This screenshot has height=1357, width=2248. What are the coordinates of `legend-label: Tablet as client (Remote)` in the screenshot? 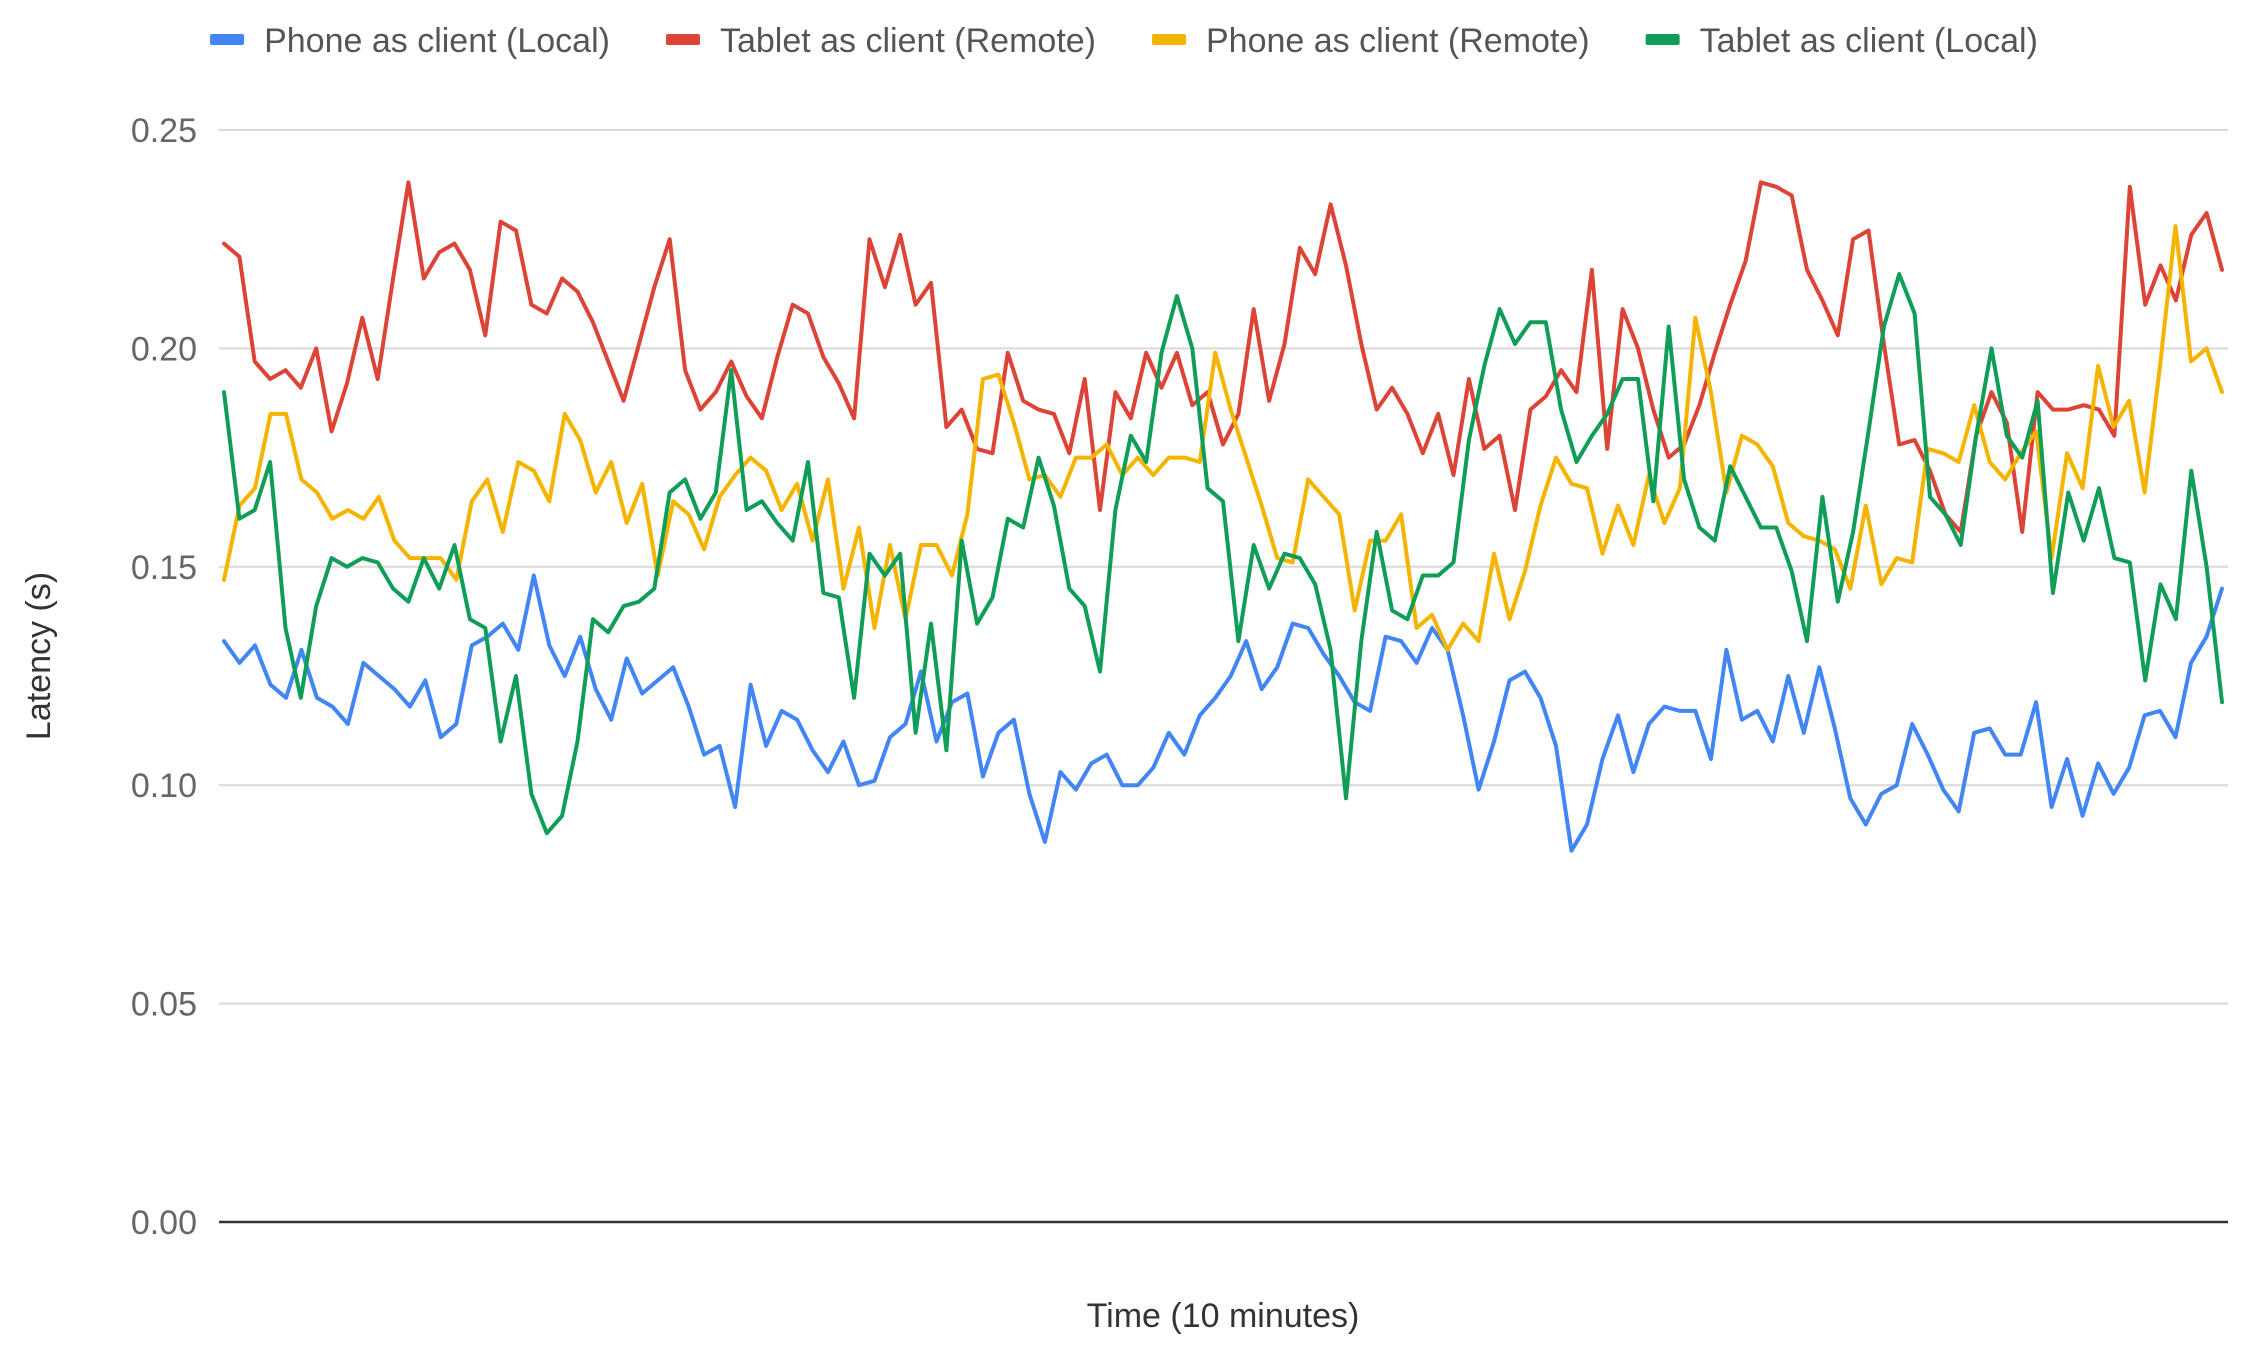 It's located at (908, 41).